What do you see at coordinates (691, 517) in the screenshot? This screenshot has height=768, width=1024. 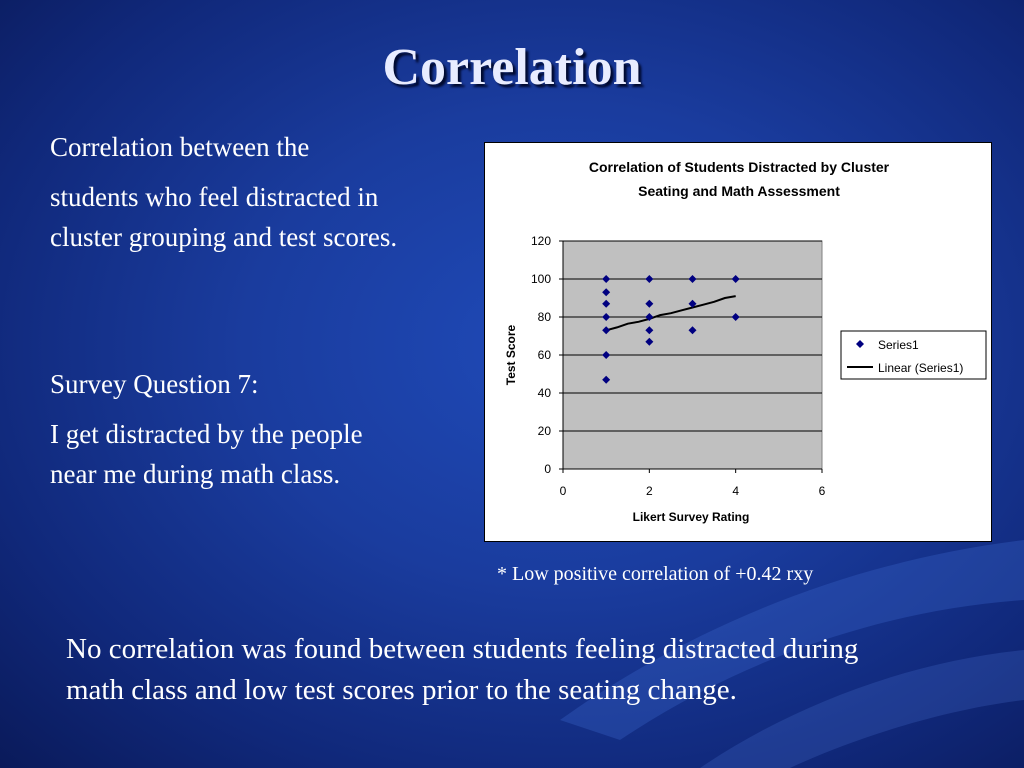 I see `x-axis-label: Likert Survey Rating` at bounding box center [691, 517].